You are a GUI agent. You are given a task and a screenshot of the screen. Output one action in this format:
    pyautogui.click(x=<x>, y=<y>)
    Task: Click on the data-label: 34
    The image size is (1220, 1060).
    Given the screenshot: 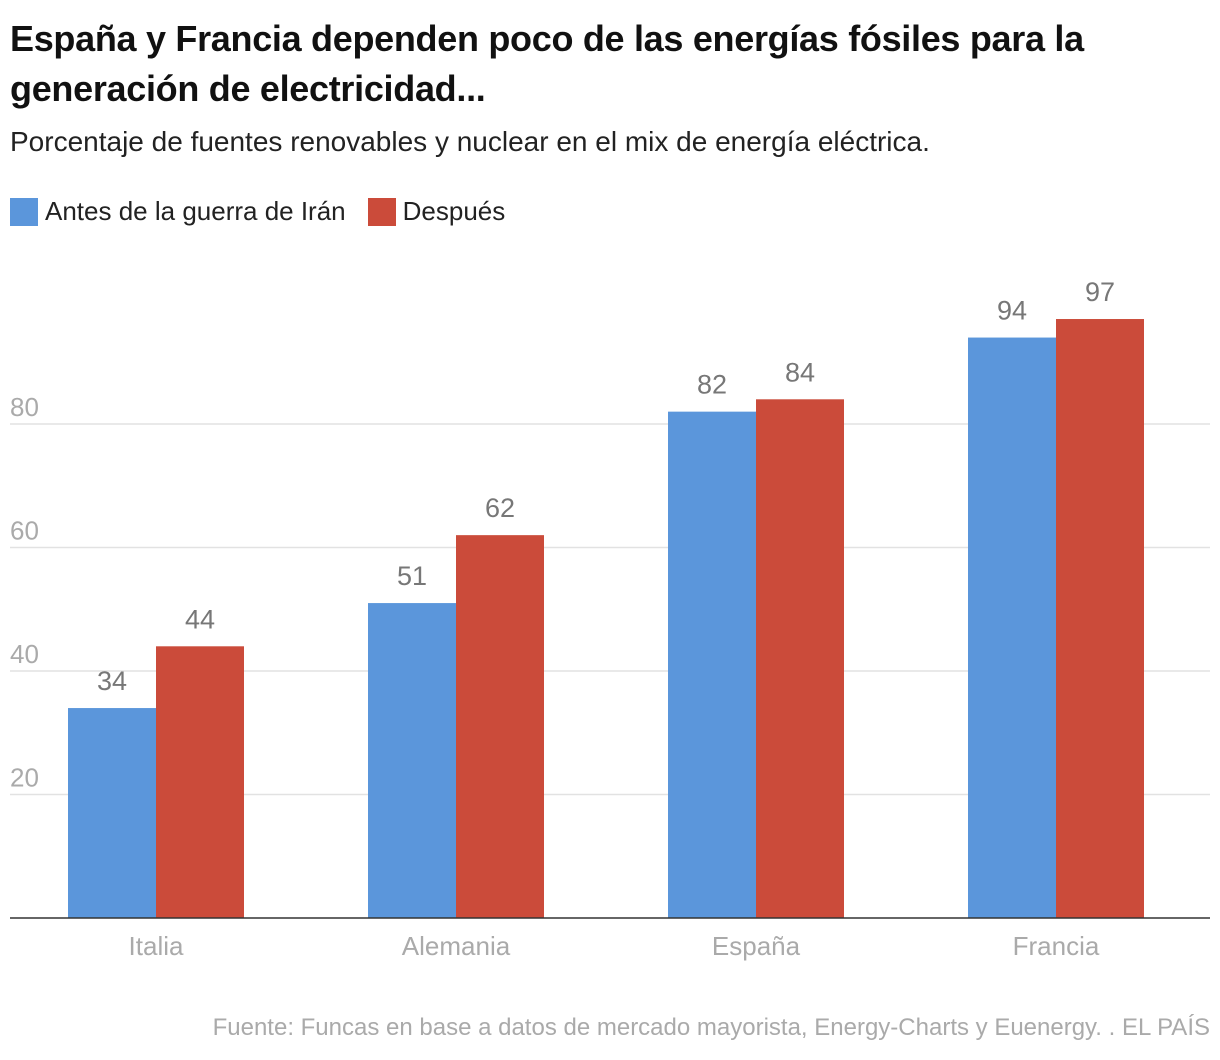 What is the action you would take?
    pyautogui.click(x=112, y=681)
    